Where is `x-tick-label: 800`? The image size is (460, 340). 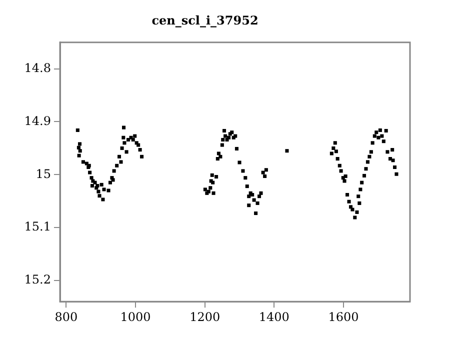 x-tick-label: 800 is located at coordinates (66, 317).